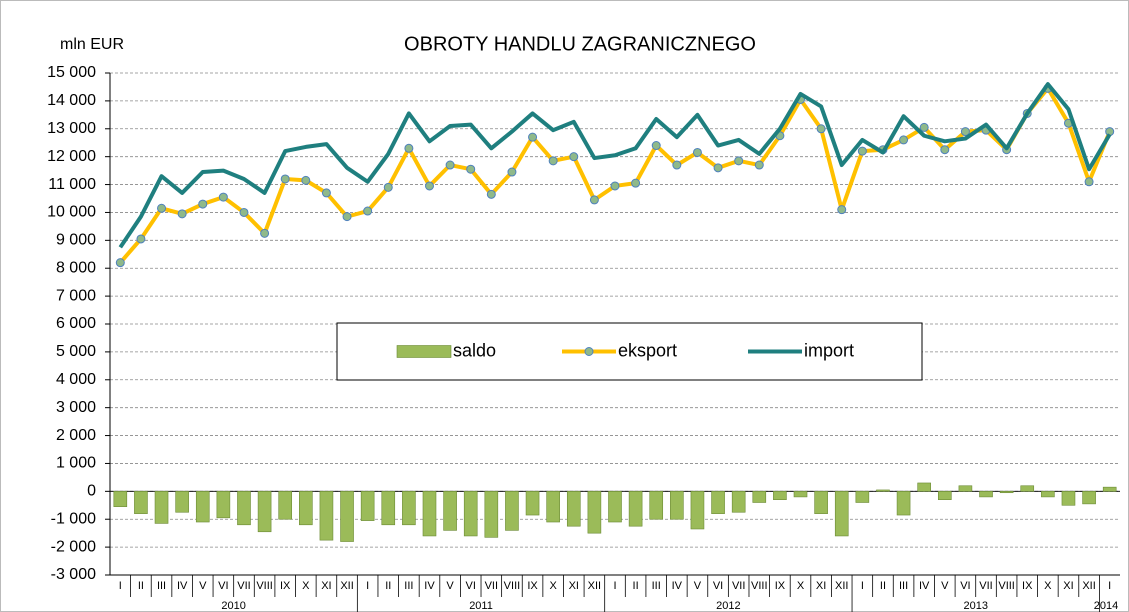 The width and height of the screenshot is (1129, 612). Describe the element at coordinates (481, 606) in the screenshot. I see `year-label: 2011` at that location.